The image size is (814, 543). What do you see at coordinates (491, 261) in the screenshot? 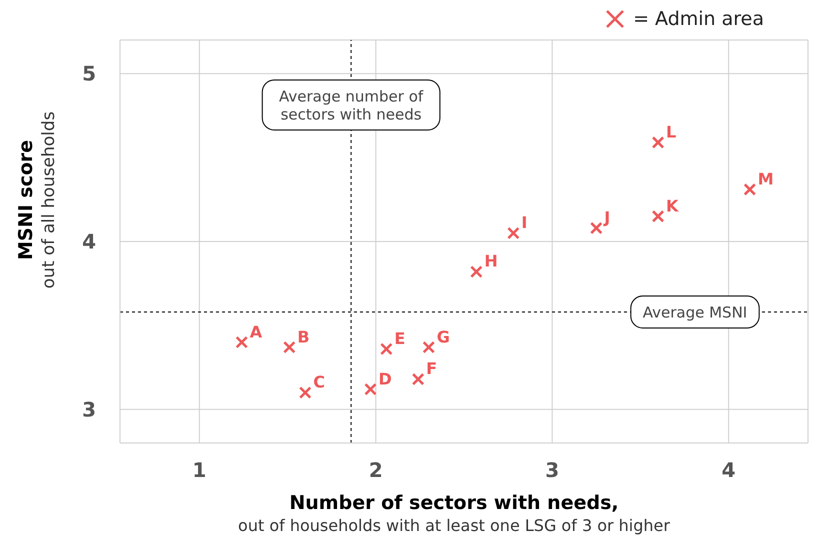
I see `annotation: H` at bounding box center [491, 261].